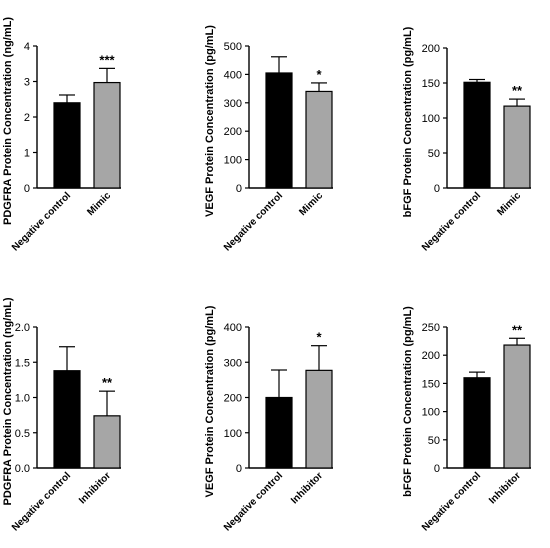  I want to click on y-tick-label: 3, so click(27, 83).